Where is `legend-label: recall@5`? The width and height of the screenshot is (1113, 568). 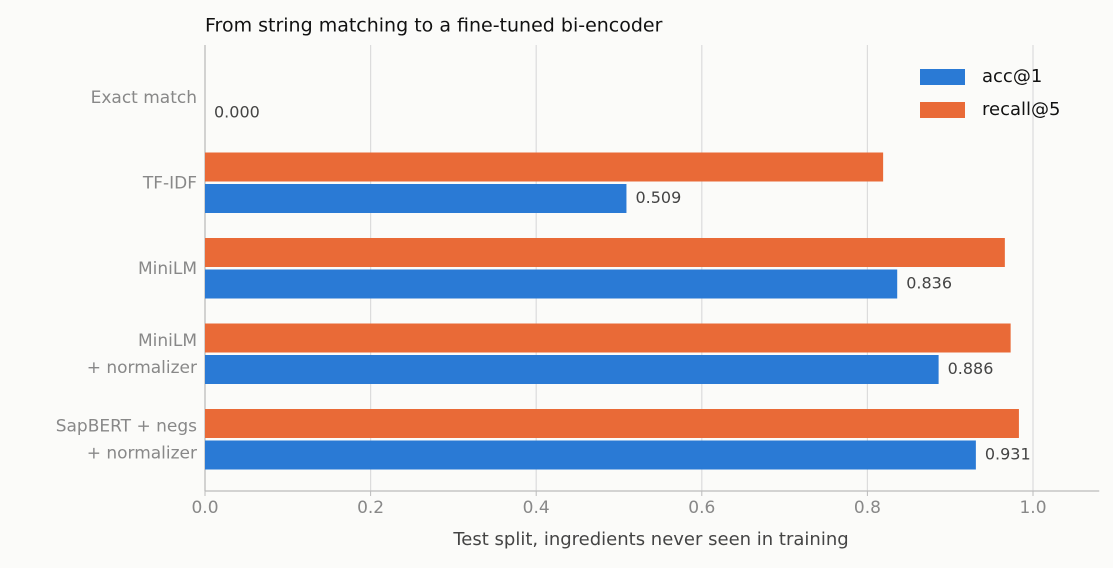 legend-label: recall@5 is located at coordinates (1021, 109).